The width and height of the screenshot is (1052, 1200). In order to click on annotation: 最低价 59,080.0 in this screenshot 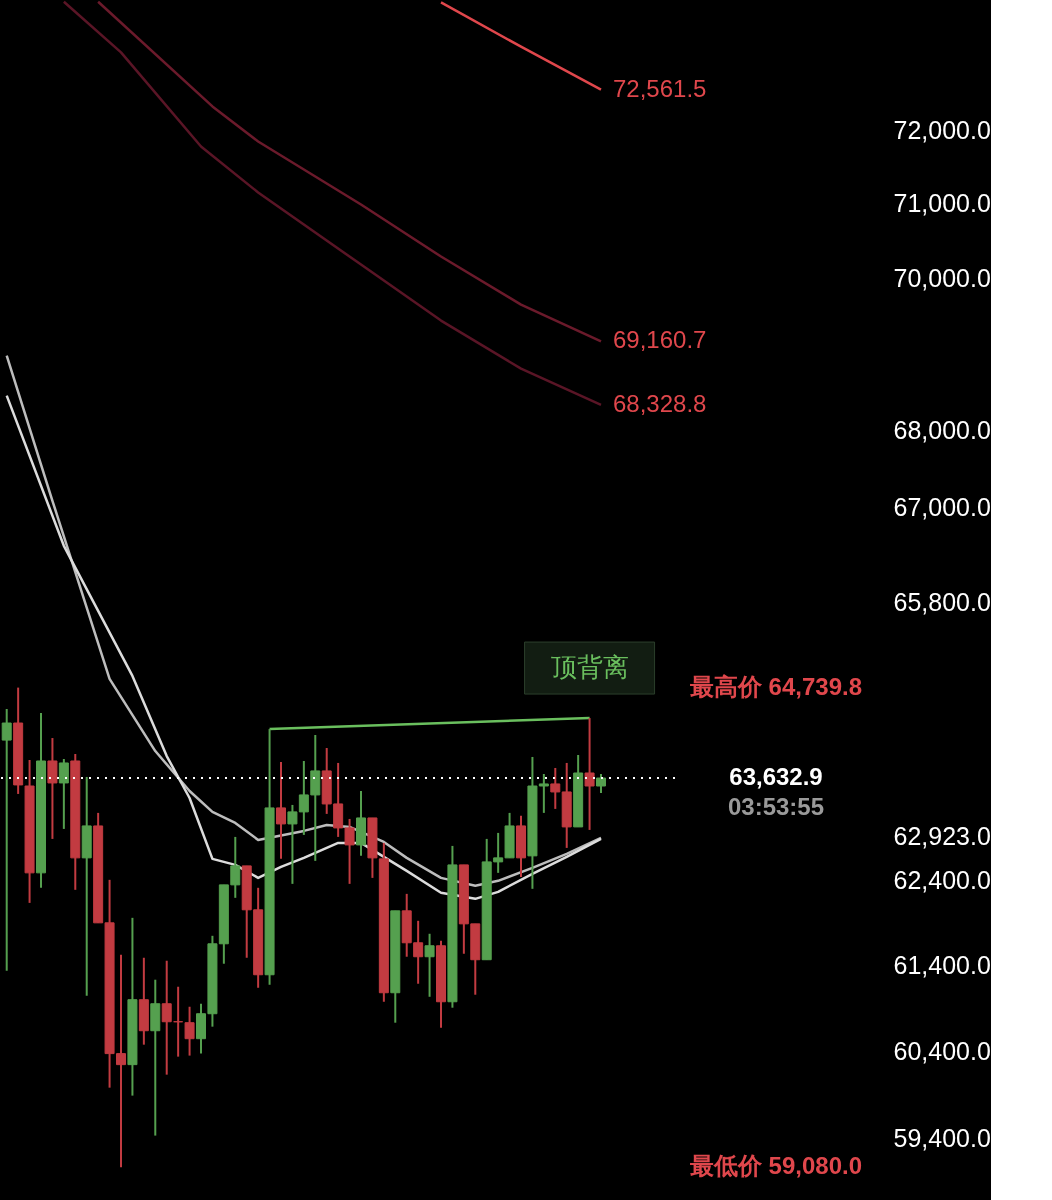, I will do `click(775, 1166)`.